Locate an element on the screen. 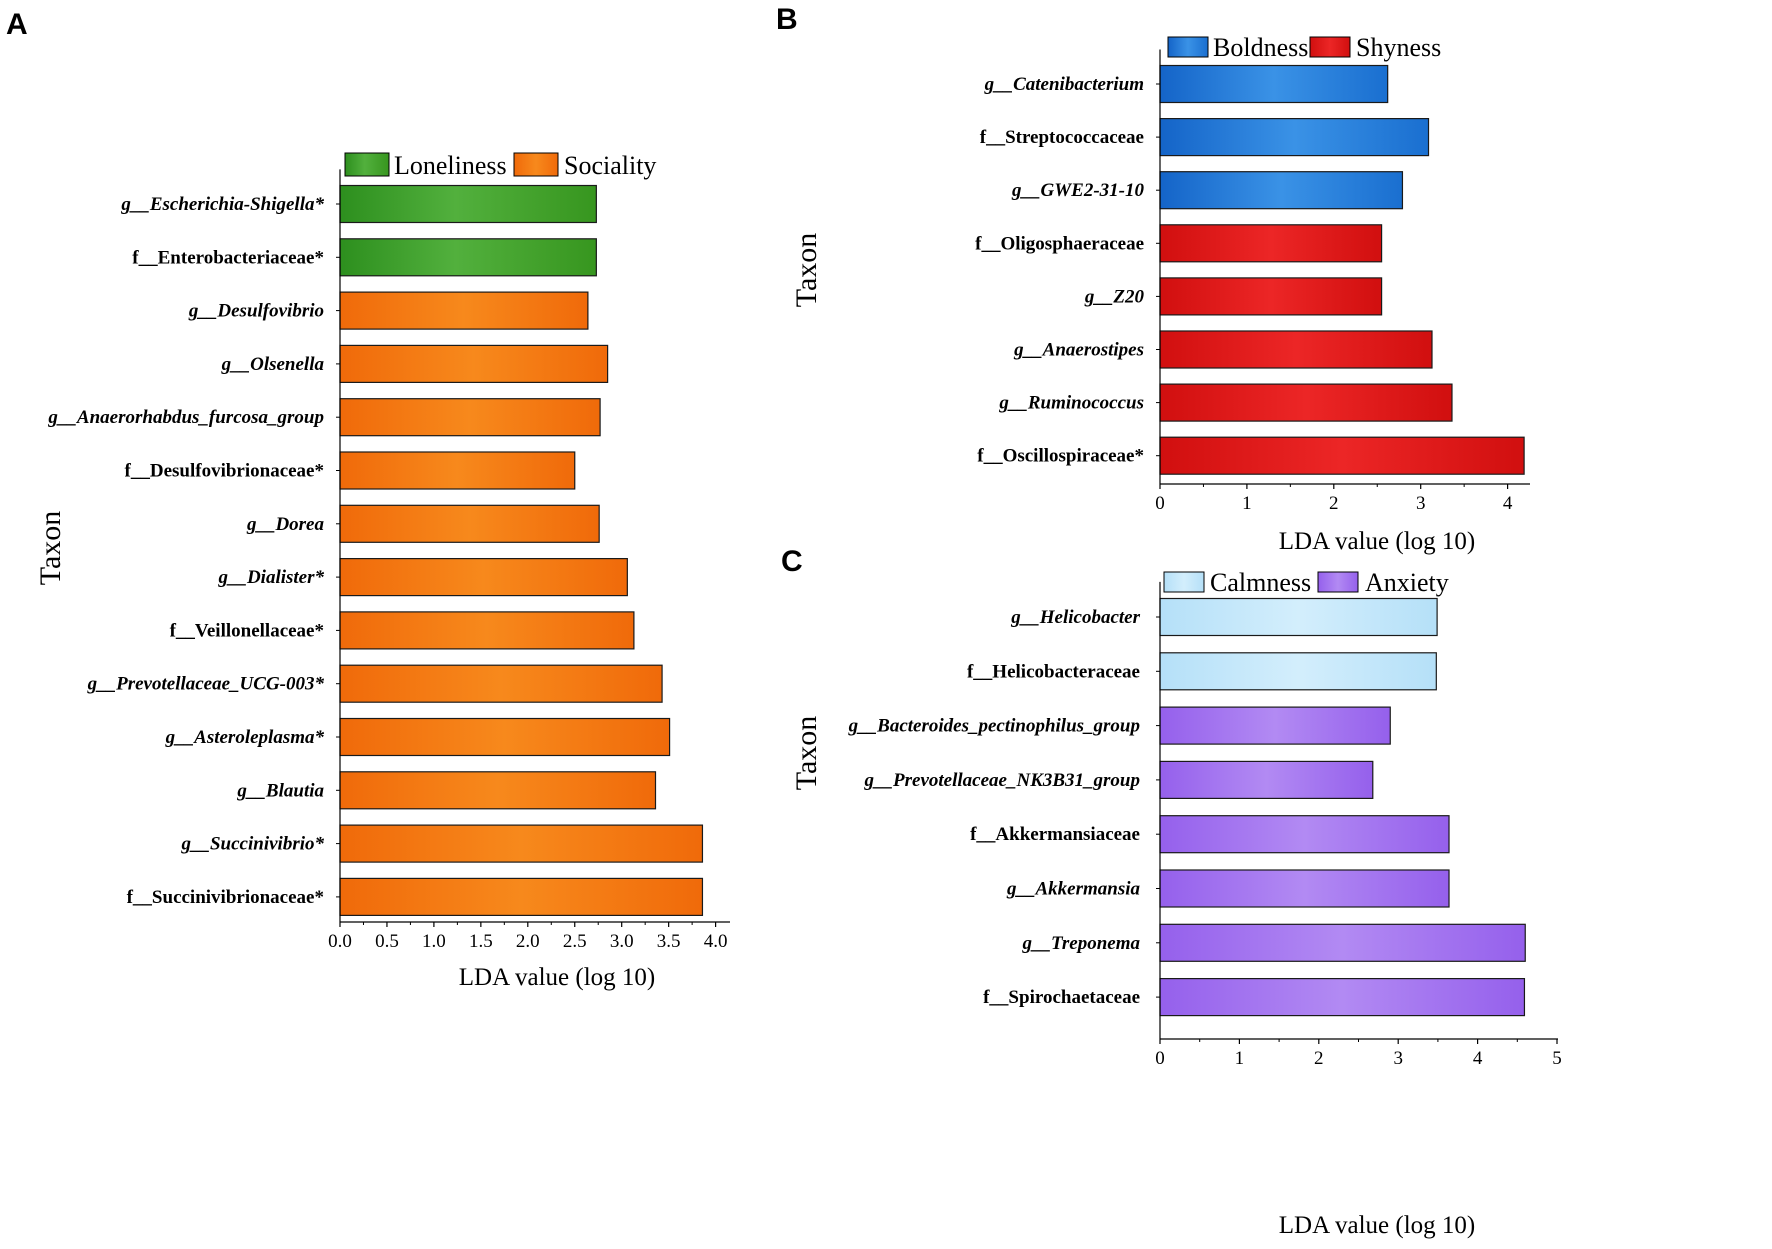 The image size is (1772, 1249). panel-a-x-axis: 0.0 0.5 1.0 1.5 2.0 2.5 3.0 3.5 4.0 is located at coordinates (529, 560).